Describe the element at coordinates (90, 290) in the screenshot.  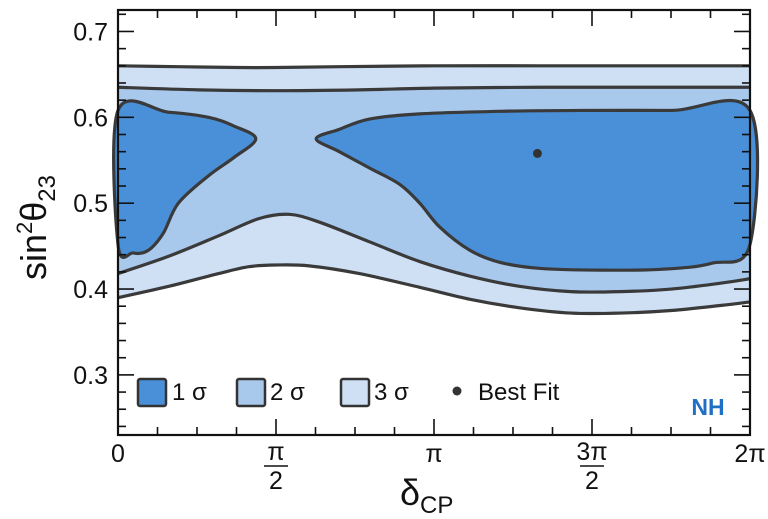
I see `y-tick-label: 0.4` at that location.